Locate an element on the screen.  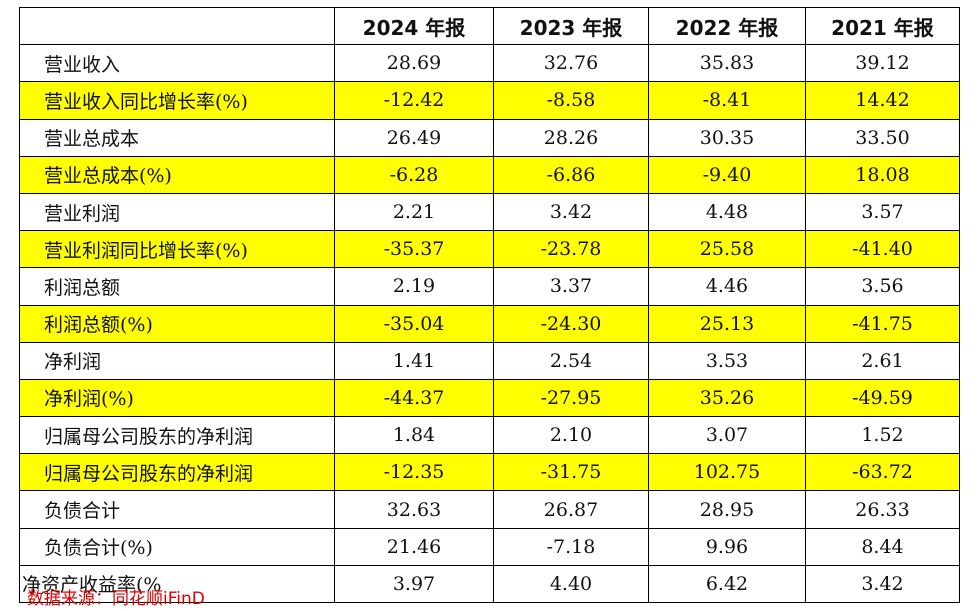
header-corner-cell is located at coordinates (177, 26).